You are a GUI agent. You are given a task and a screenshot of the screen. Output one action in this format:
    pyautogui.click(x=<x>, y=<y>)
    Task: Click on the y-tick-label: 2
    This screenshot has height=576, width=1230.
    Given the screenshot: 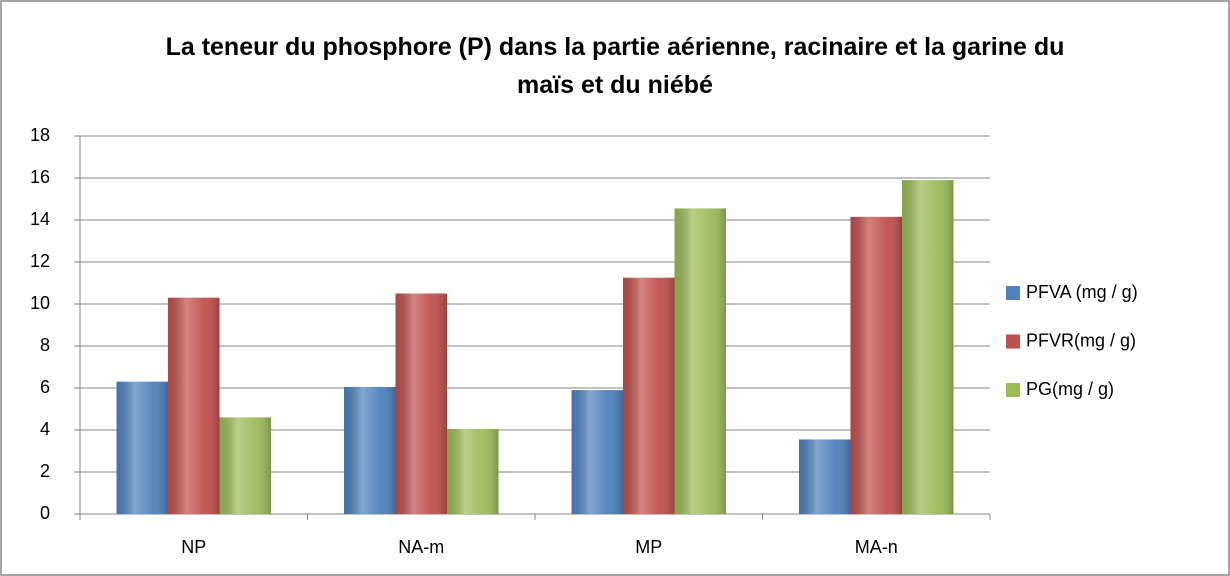 What is the action you would take?
    pyautogui.click(x=45, y=471)
    